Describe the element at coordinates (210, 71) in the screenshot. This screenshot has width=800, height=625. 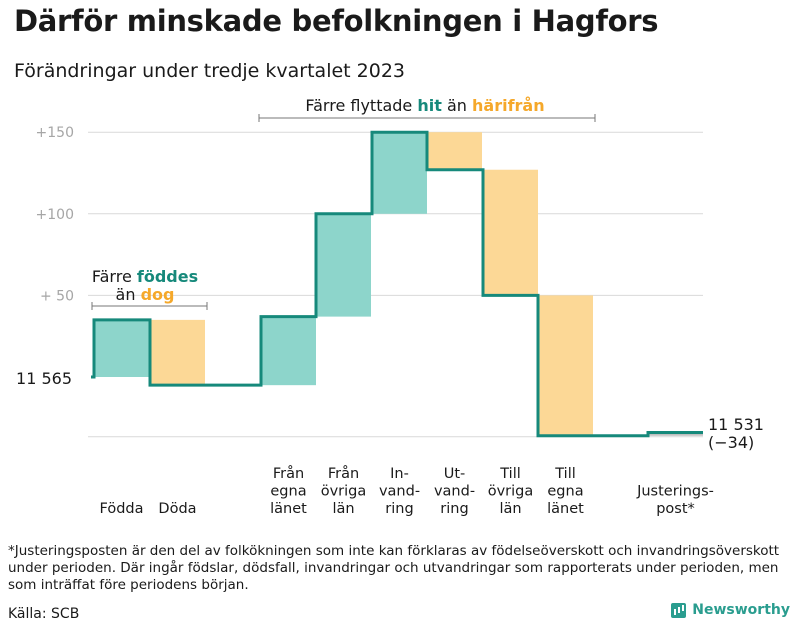
I see `chart-subtitle: Förändringar under tredje kvartalet 2023` at that location.